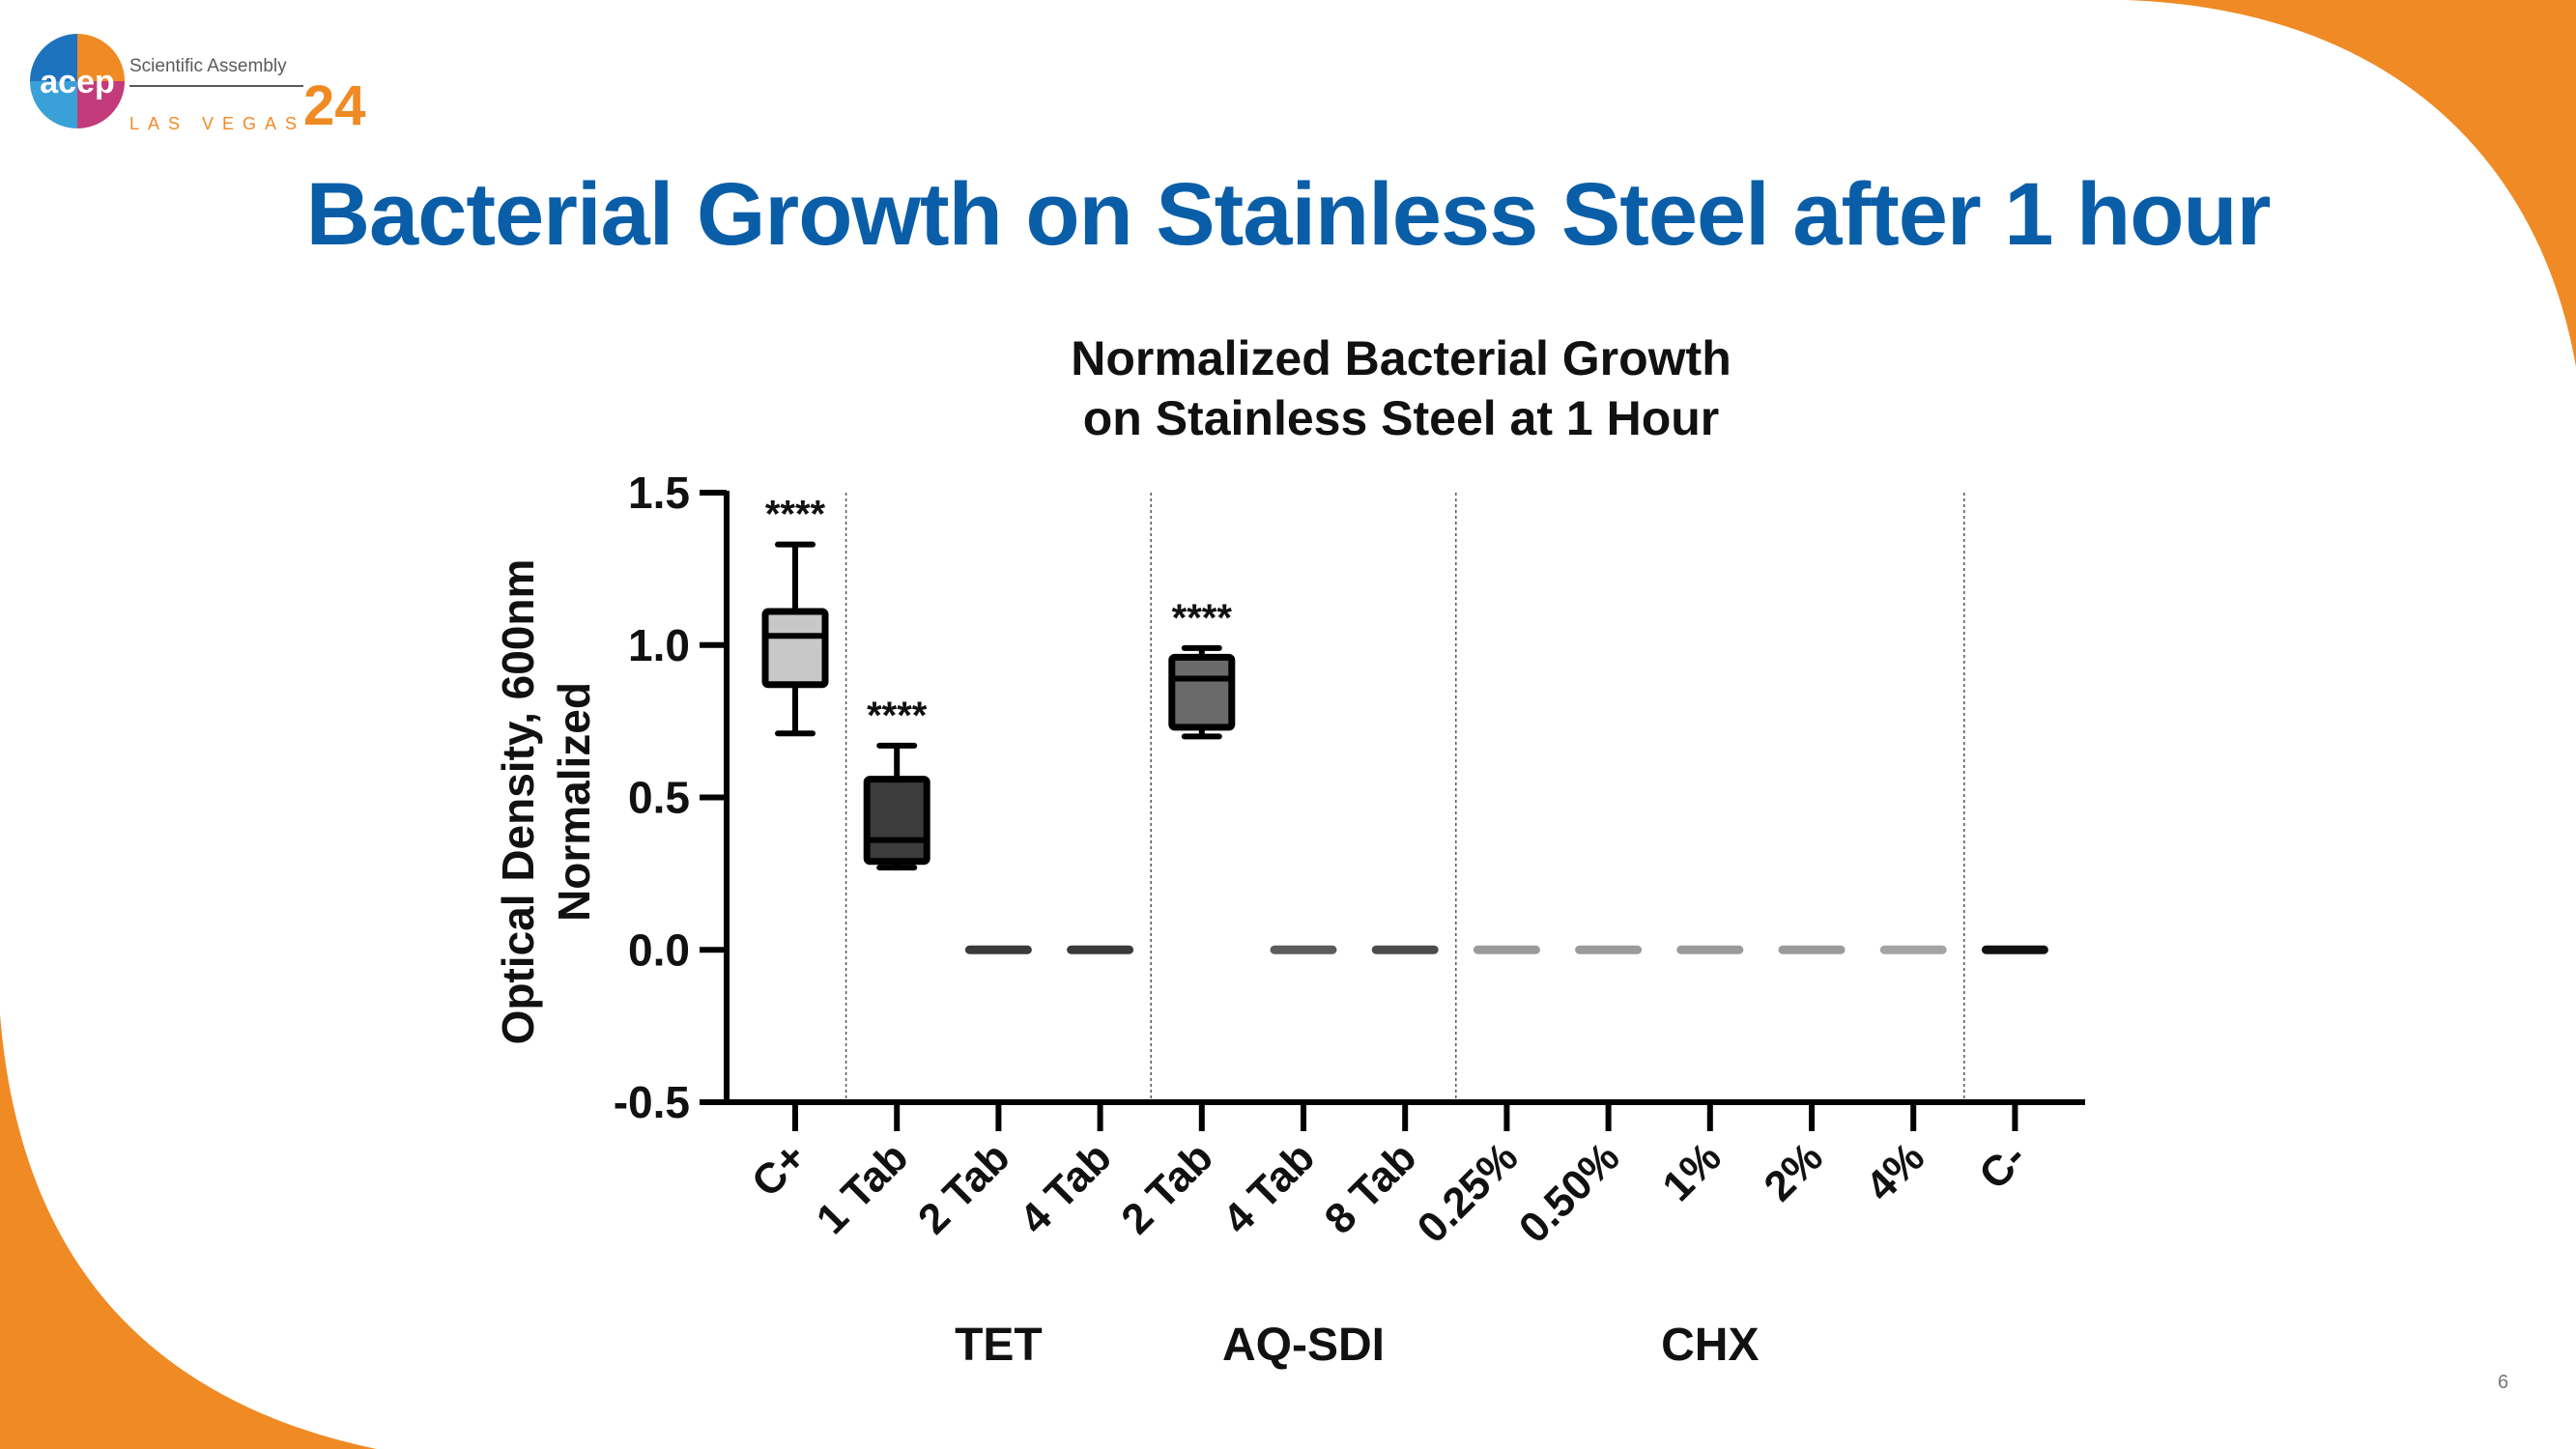 The height and width of the screenshot is (1449, 2576). What do you see at coordinates (197, 84) in the screenshot?
I see `acep-logo: acep Scientific Assembly LAS VEGAS 24` at bounding box center [197, 84].